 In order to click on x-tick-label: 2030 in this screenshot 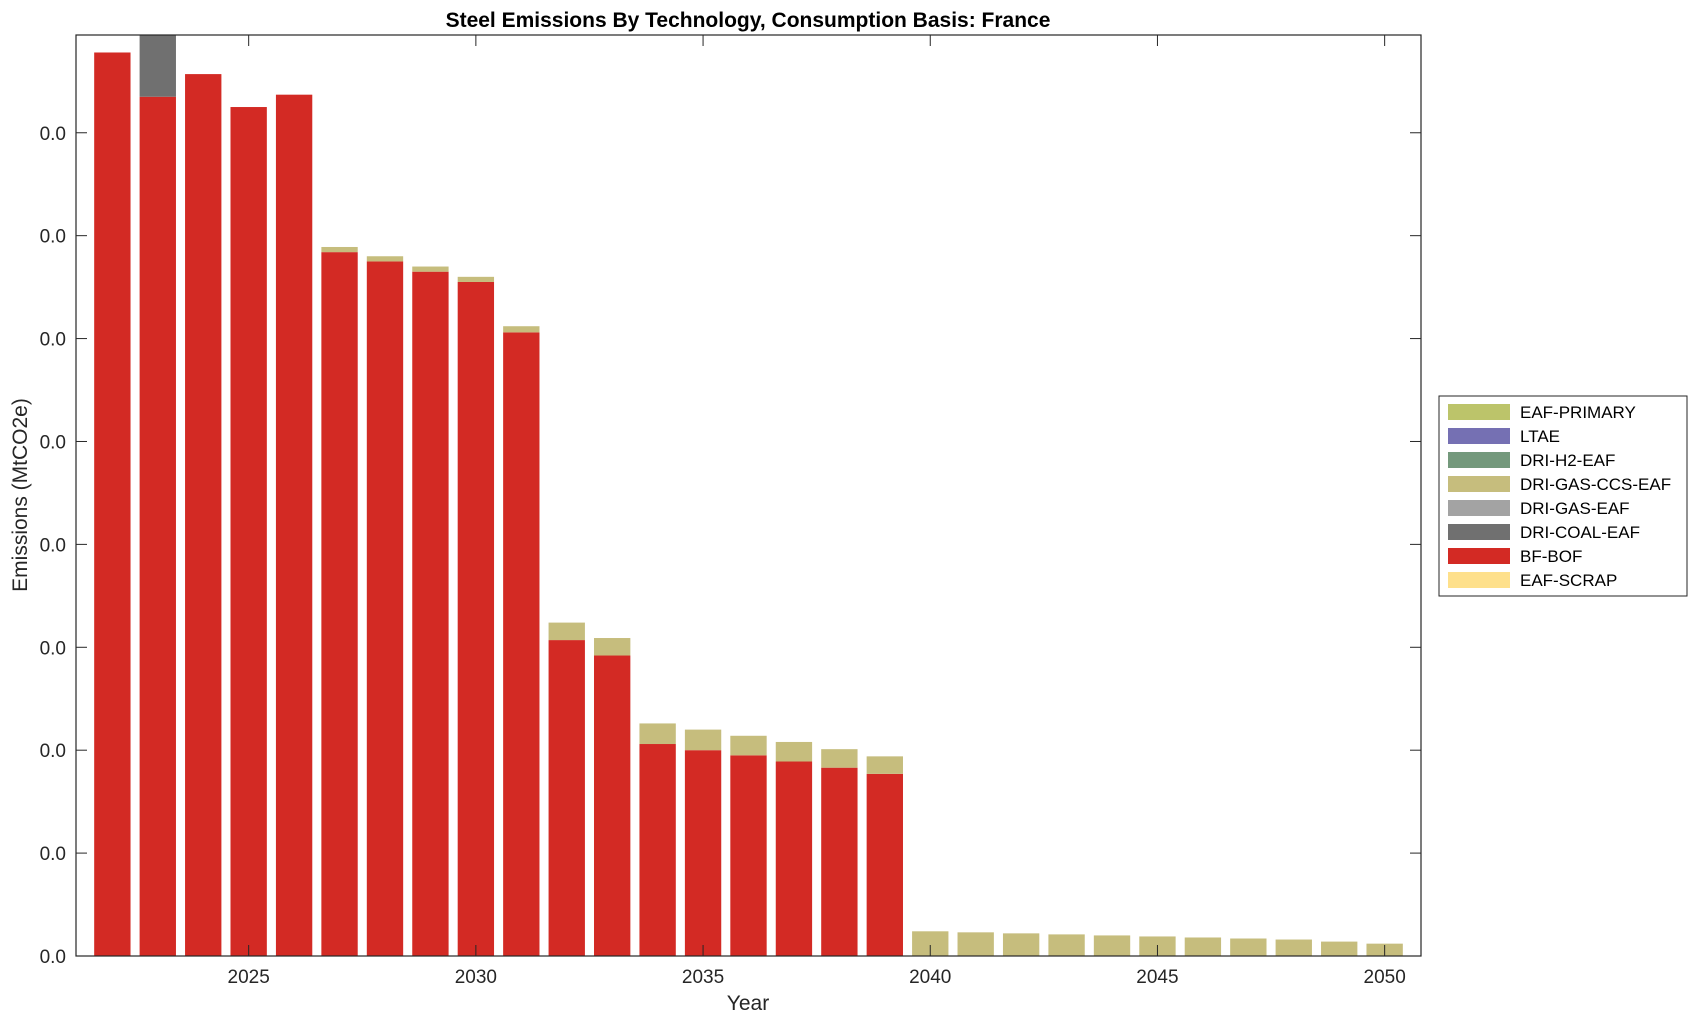, I will do `click(476, 977)`.